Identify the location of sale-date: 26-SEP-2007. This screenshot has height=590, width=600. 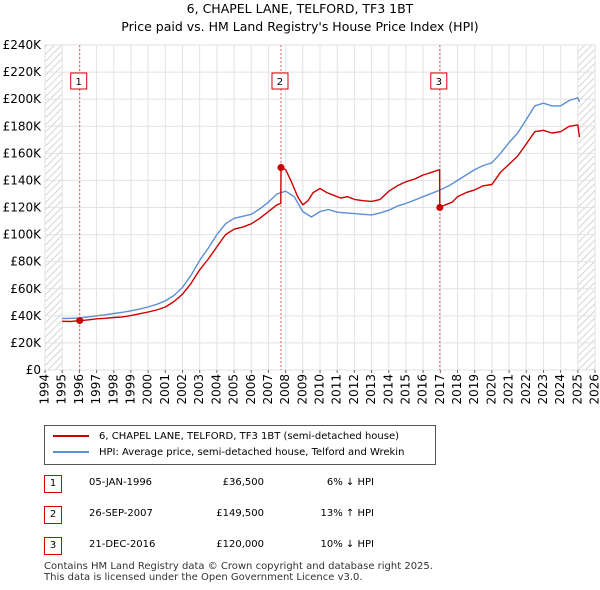
(121, 513).